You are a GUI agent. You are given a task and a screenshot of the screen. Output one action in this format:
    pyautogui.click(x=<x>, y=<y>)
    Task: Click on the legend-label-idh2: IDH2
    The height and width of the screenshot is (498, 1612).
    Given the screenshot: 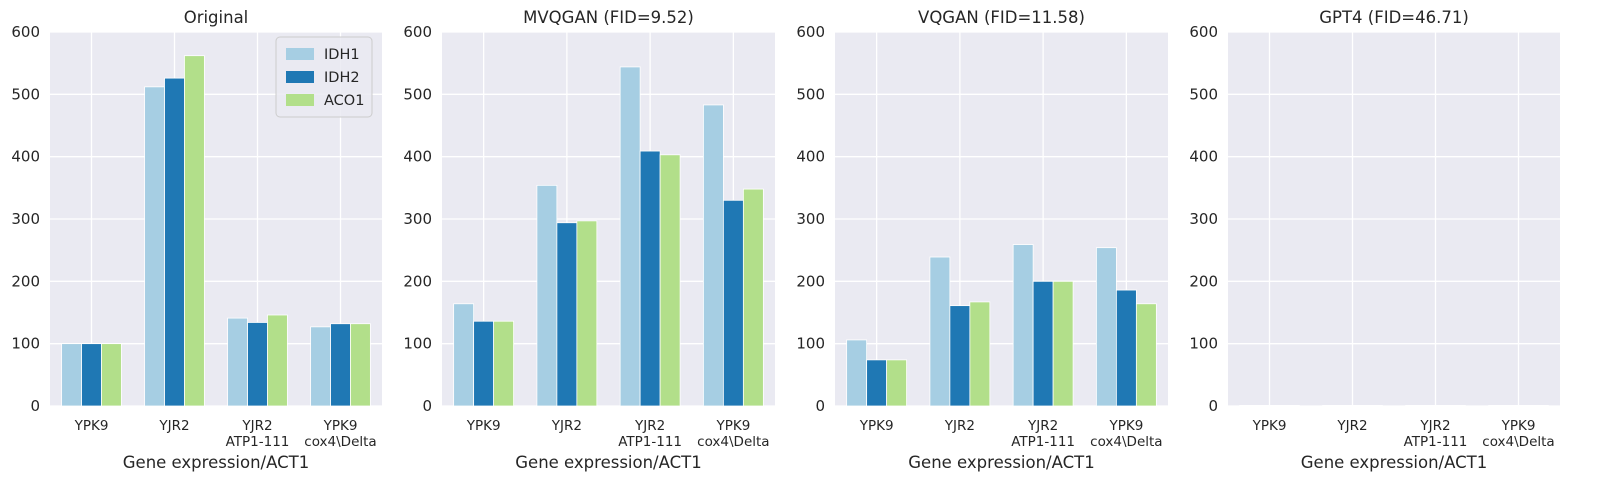 What is the action you would take?
    pyautogui.click(x=342, y=78)
    